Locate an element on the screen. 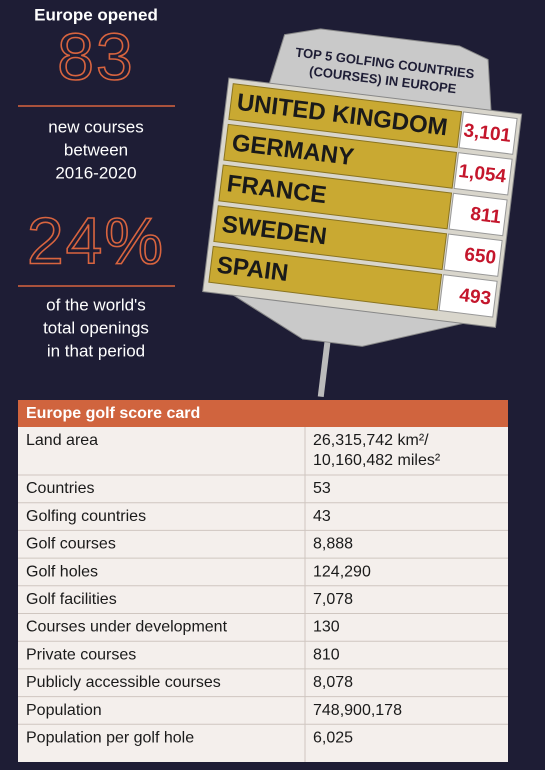  stat-caption: new courses is located at coordinates (95, 126).